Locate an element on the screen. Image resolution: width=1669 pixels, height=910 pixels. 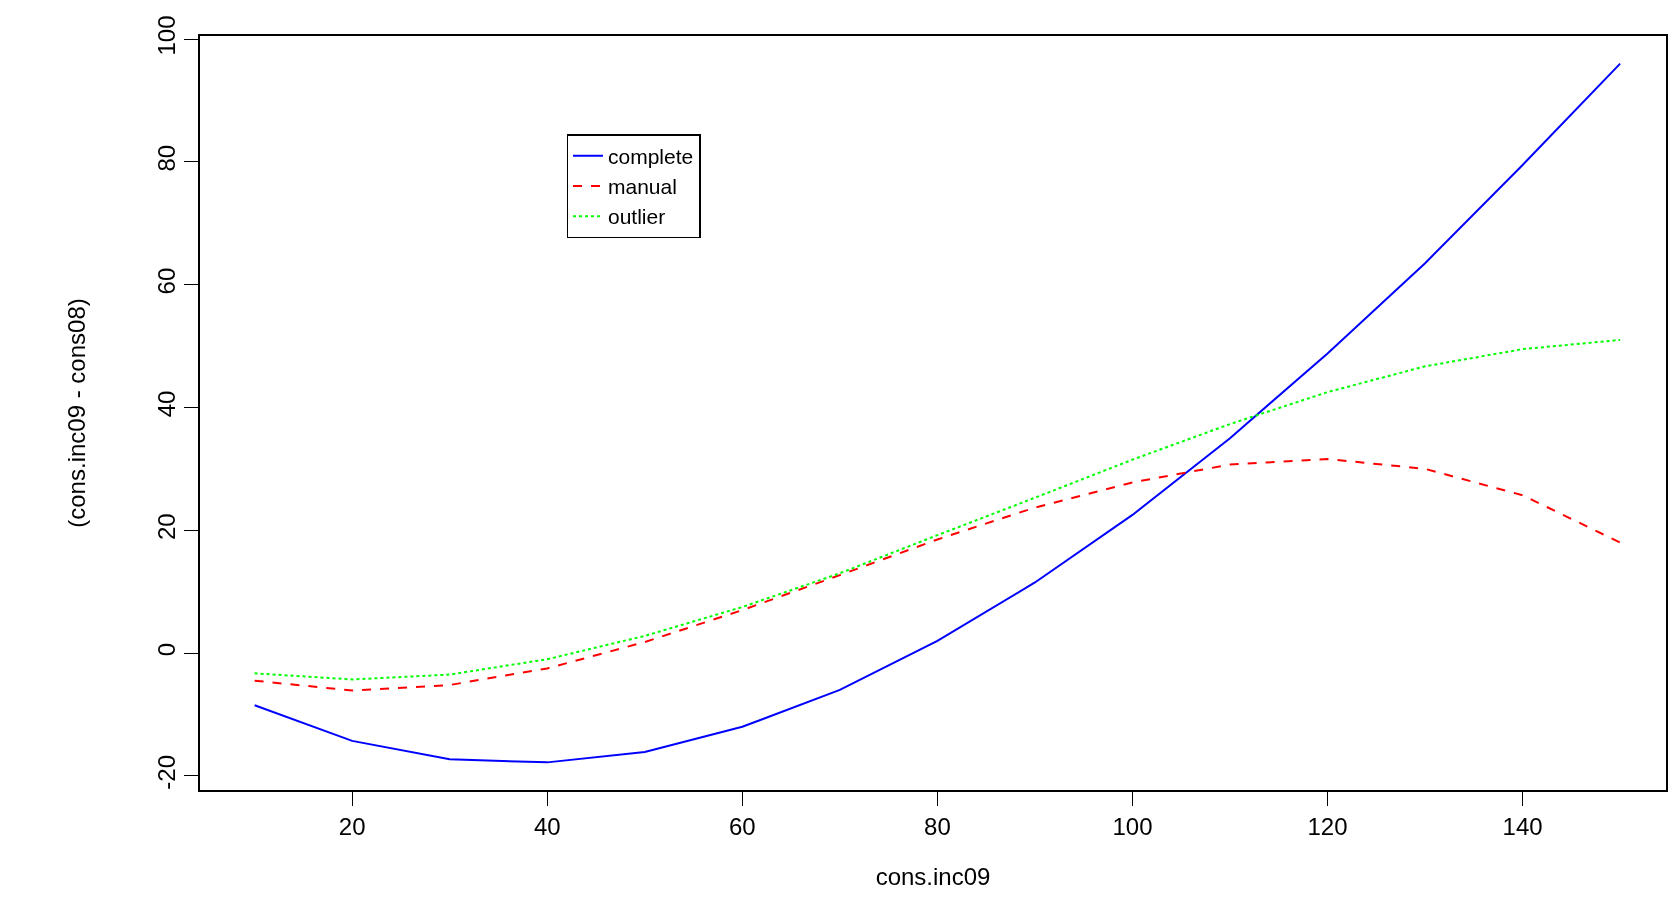
x-tick-label: 140 is located at coordinates (1522, 826).